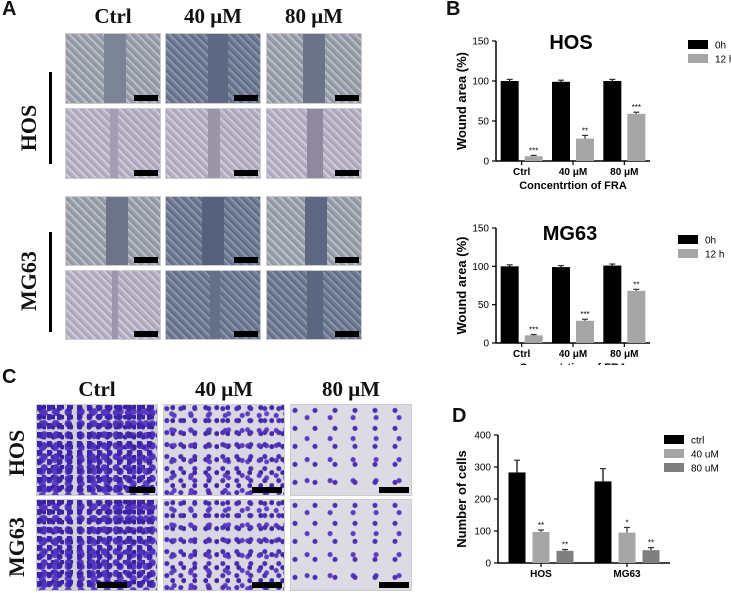 This screenshot has width=731, height=593. What do you see at coordinates (480, 82) in the screenshot?
I see `hos-ytick-label-2: 100` at bounding box center [480, 82].